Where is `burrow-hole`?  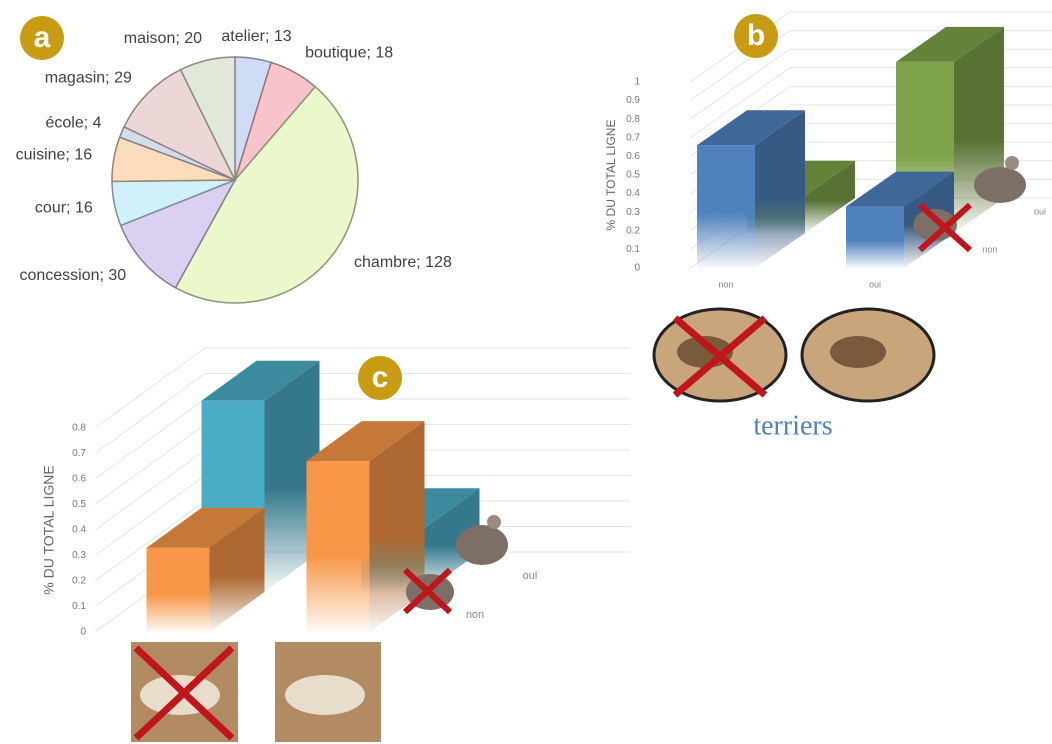
burrow-hole is located at coordinates (858, 352).